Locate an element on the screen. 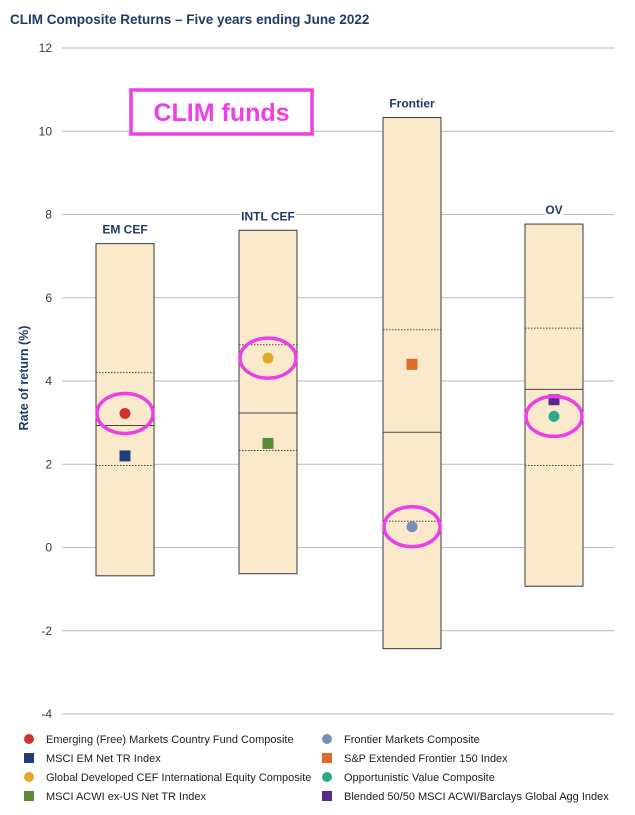 The width and height of the screenshot is (635, 815). group-label: EM CEF is located at coordinates (124, 230).